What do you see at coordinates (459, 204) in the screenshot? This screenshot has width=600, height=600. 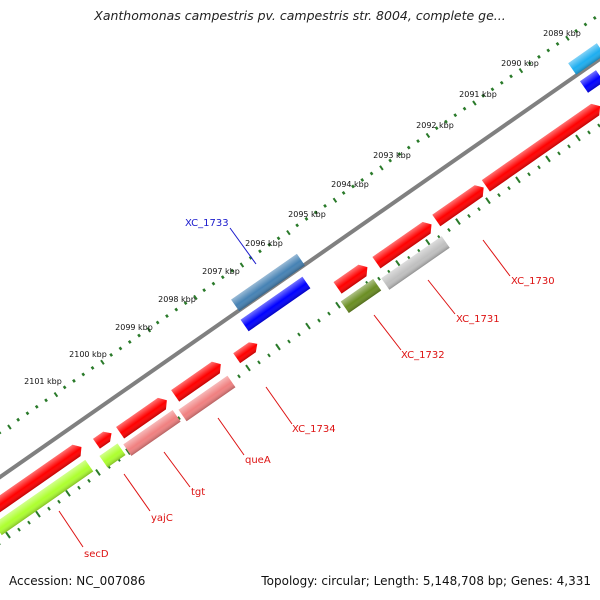 I see `cds-xc1730b` at bounding box center [459, 204].